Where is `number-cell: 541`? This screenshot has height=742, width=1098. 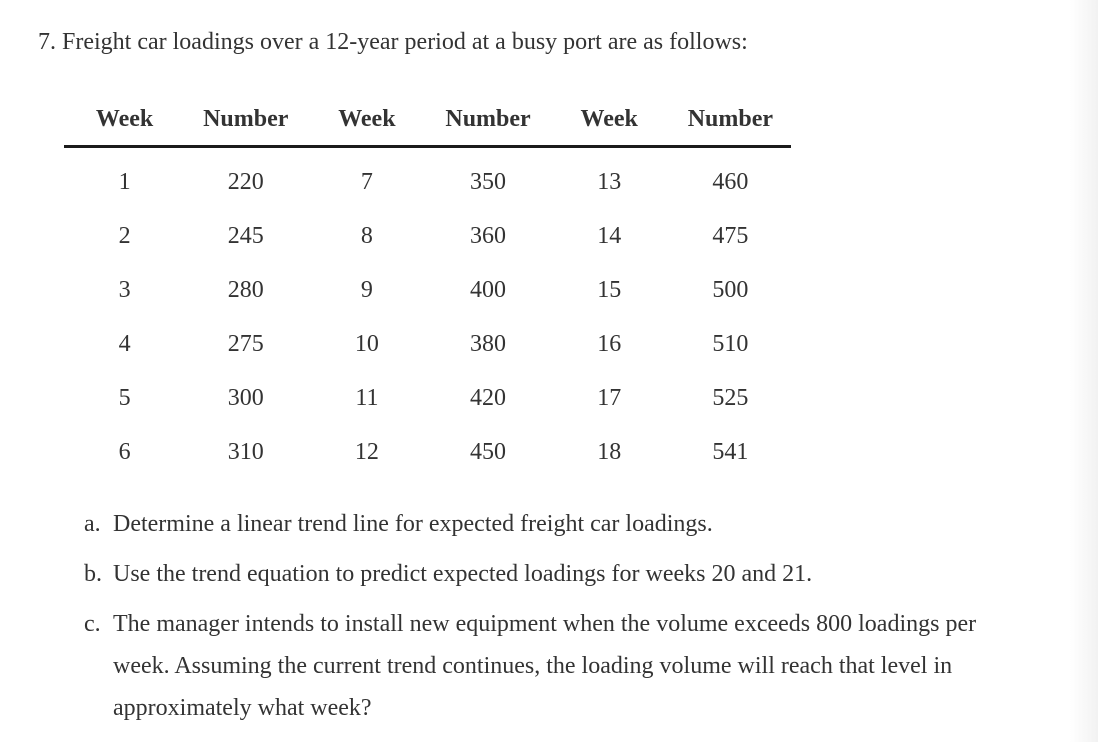 number-cell: 541 is located at coordinates (730, 451).